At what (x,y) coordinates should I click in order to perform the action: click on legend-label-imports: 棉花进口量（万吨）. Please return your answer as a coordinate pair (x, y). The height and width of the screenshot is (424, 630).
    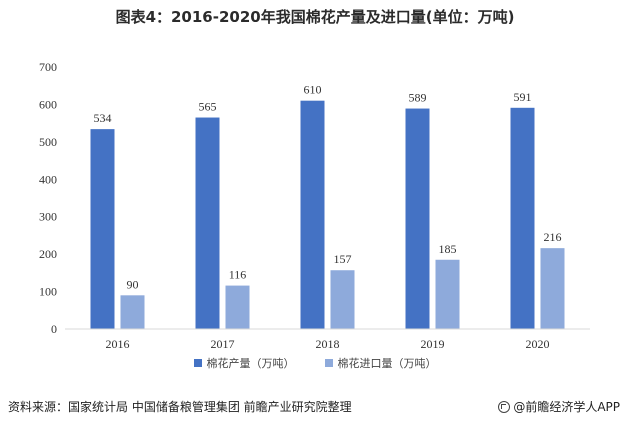
    Looking at the image, I should click on (387, 363).